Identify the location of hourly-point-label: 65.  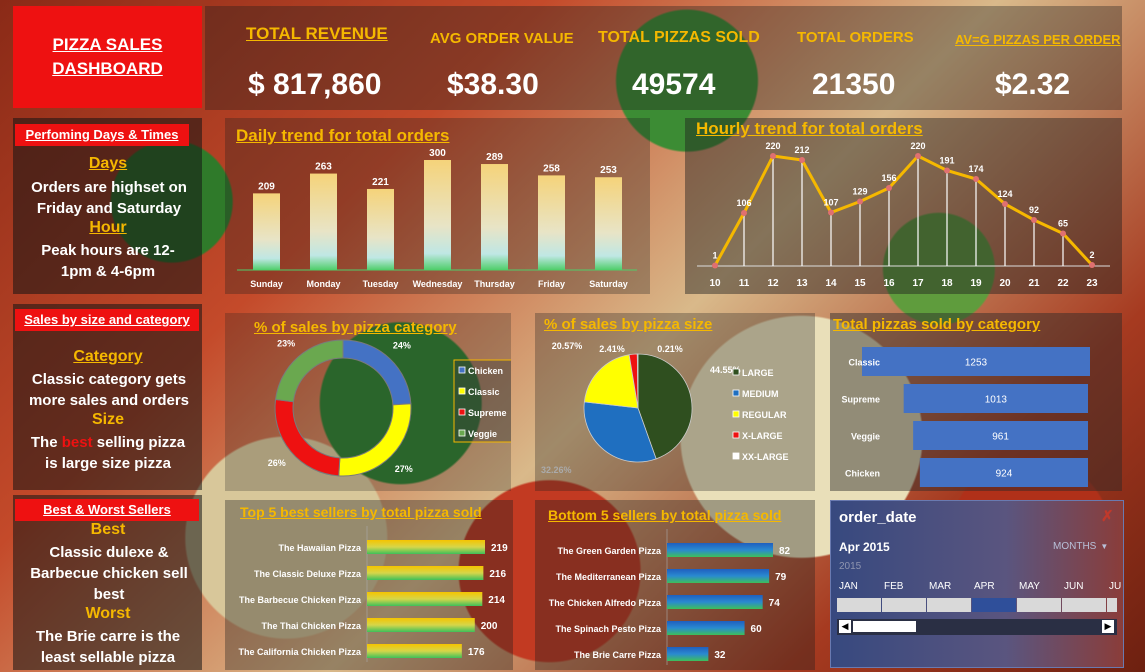
(1063, 224).